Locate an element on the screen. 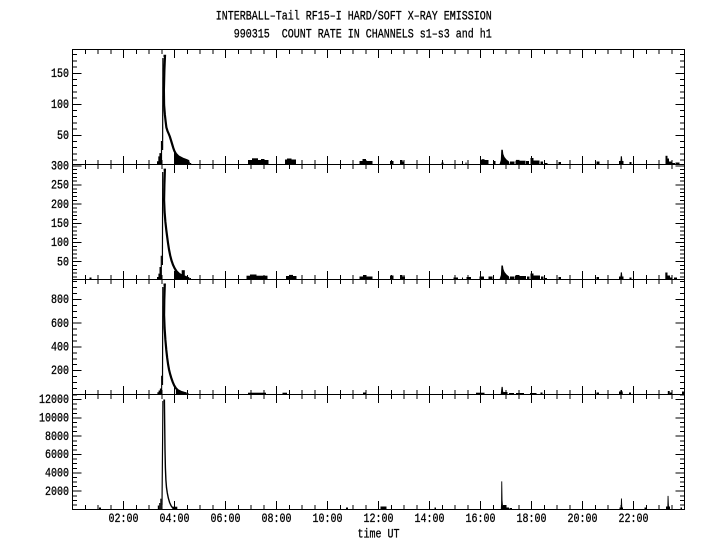 The width and height of the screenshot is (720, 550). svg-text: 2000 is located at coordinates (57, 491).